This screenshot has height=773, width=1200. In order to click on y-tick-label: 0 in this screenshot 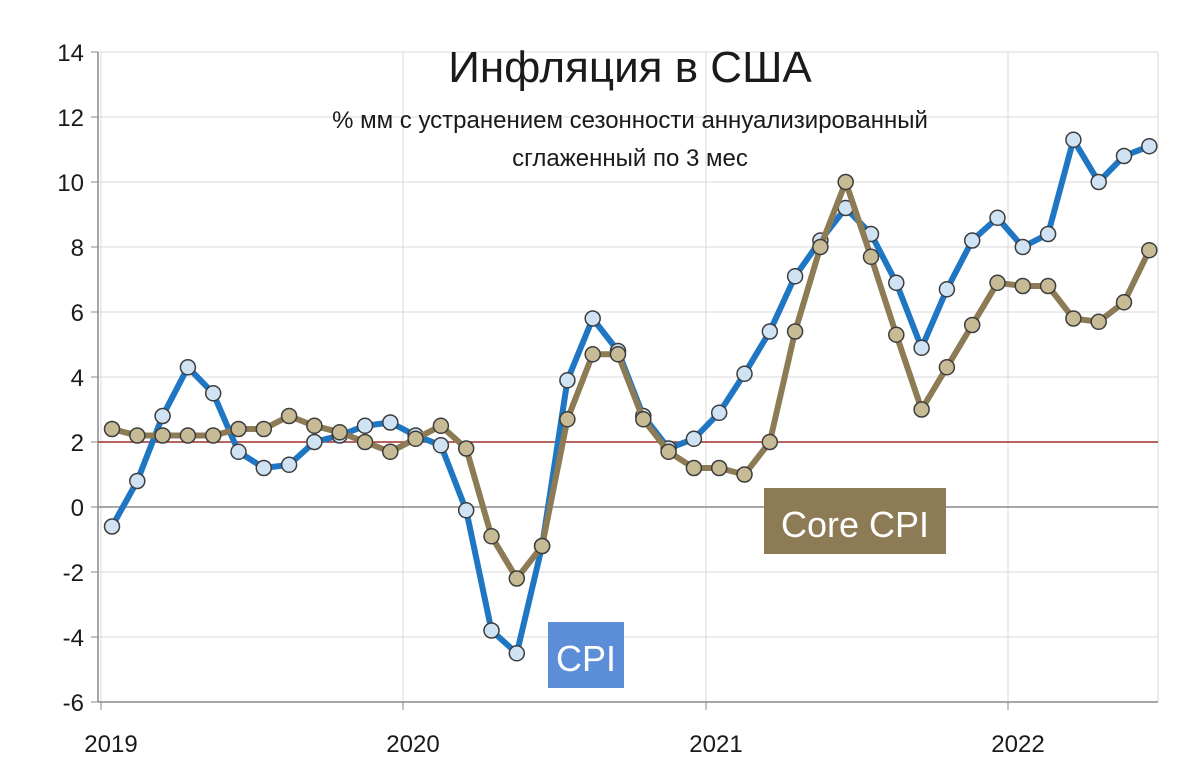, I will do `click(77, 508)`.